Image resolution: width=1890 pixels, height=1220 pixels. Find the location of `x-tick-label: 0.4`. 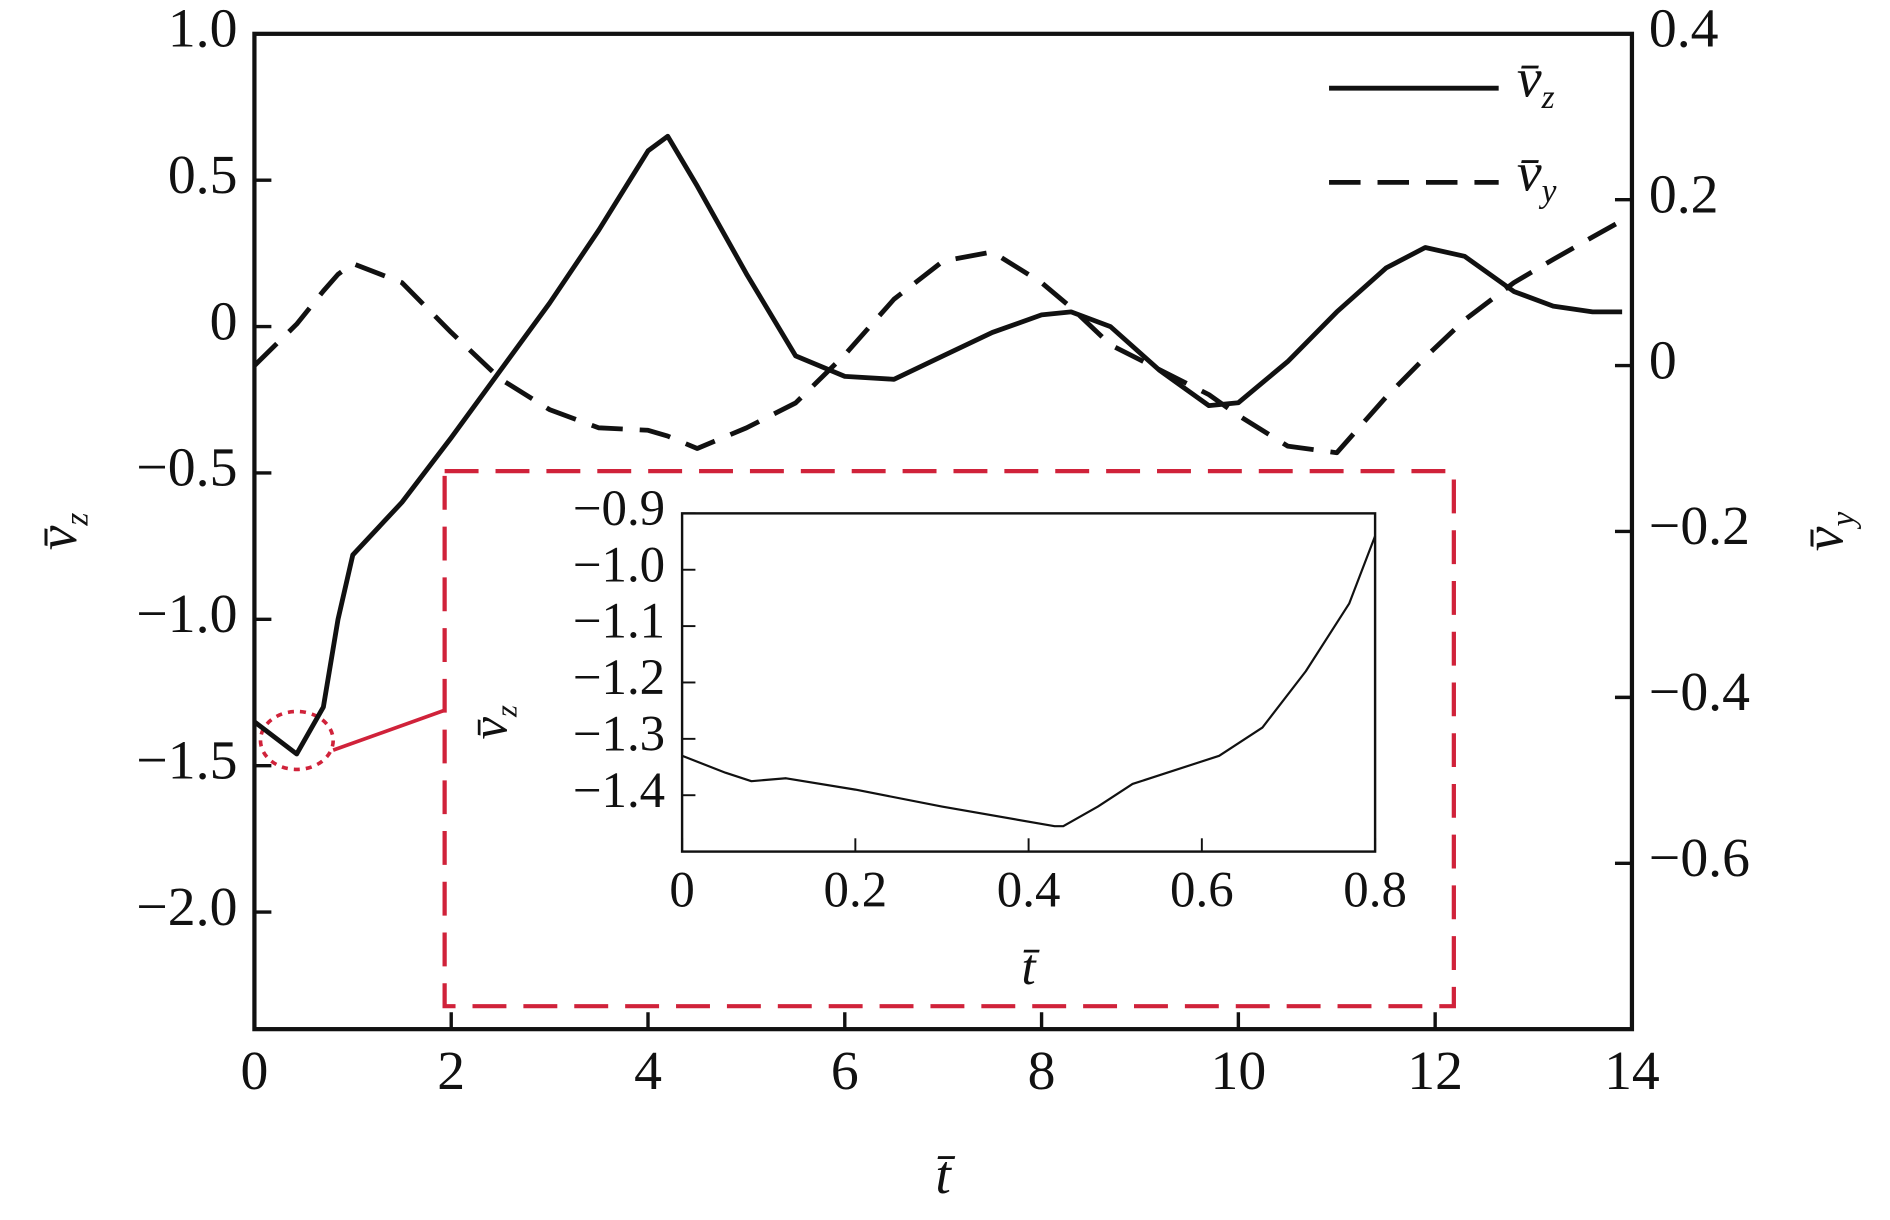

x-tick-label: 0.4 is located at coordinates (1029, 889).